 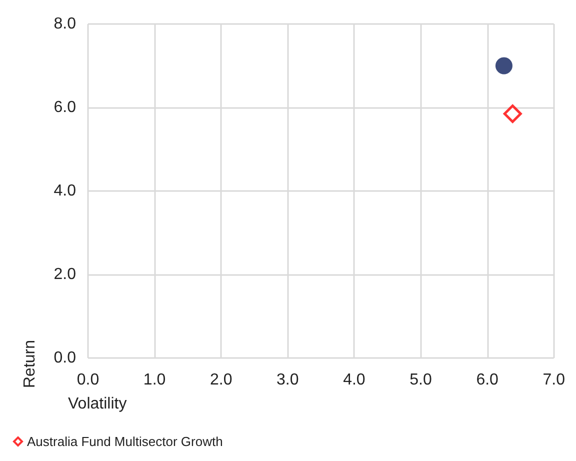 I want to click on x-tick-label: 7.0, so click(x=554, y=380).